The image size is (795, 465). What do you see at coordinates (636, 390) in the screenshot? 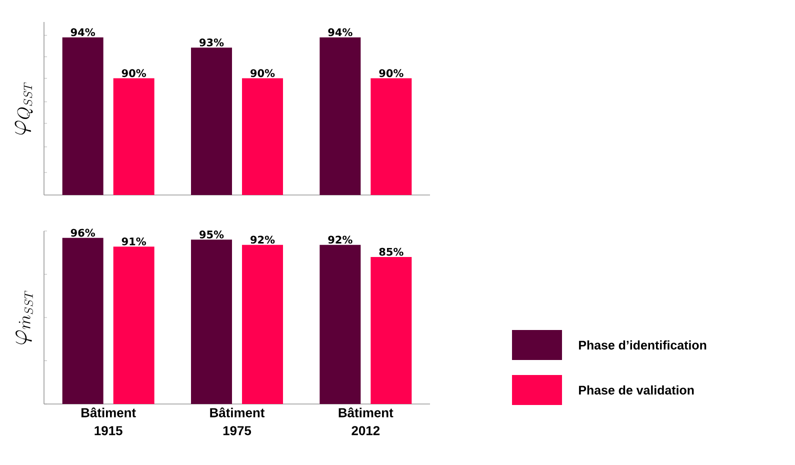
I see `text: Phase de validation` at bounding box center [636, 390].